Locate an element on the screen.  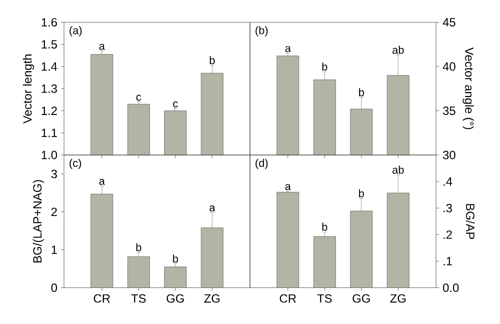
y-tick-label: 35 is located at coordinates (449, 110).